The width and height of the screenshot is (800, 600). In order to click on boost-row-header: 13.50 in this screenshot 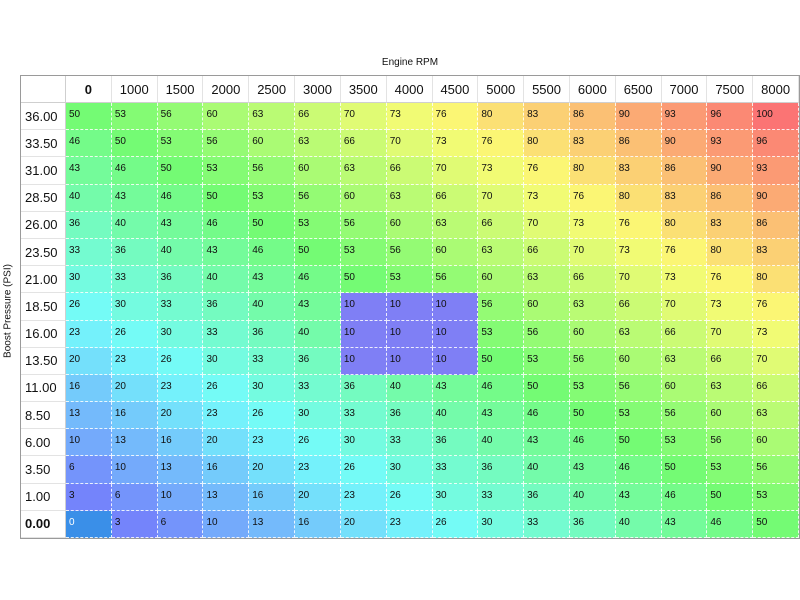, I will do `click(43, 361)`.